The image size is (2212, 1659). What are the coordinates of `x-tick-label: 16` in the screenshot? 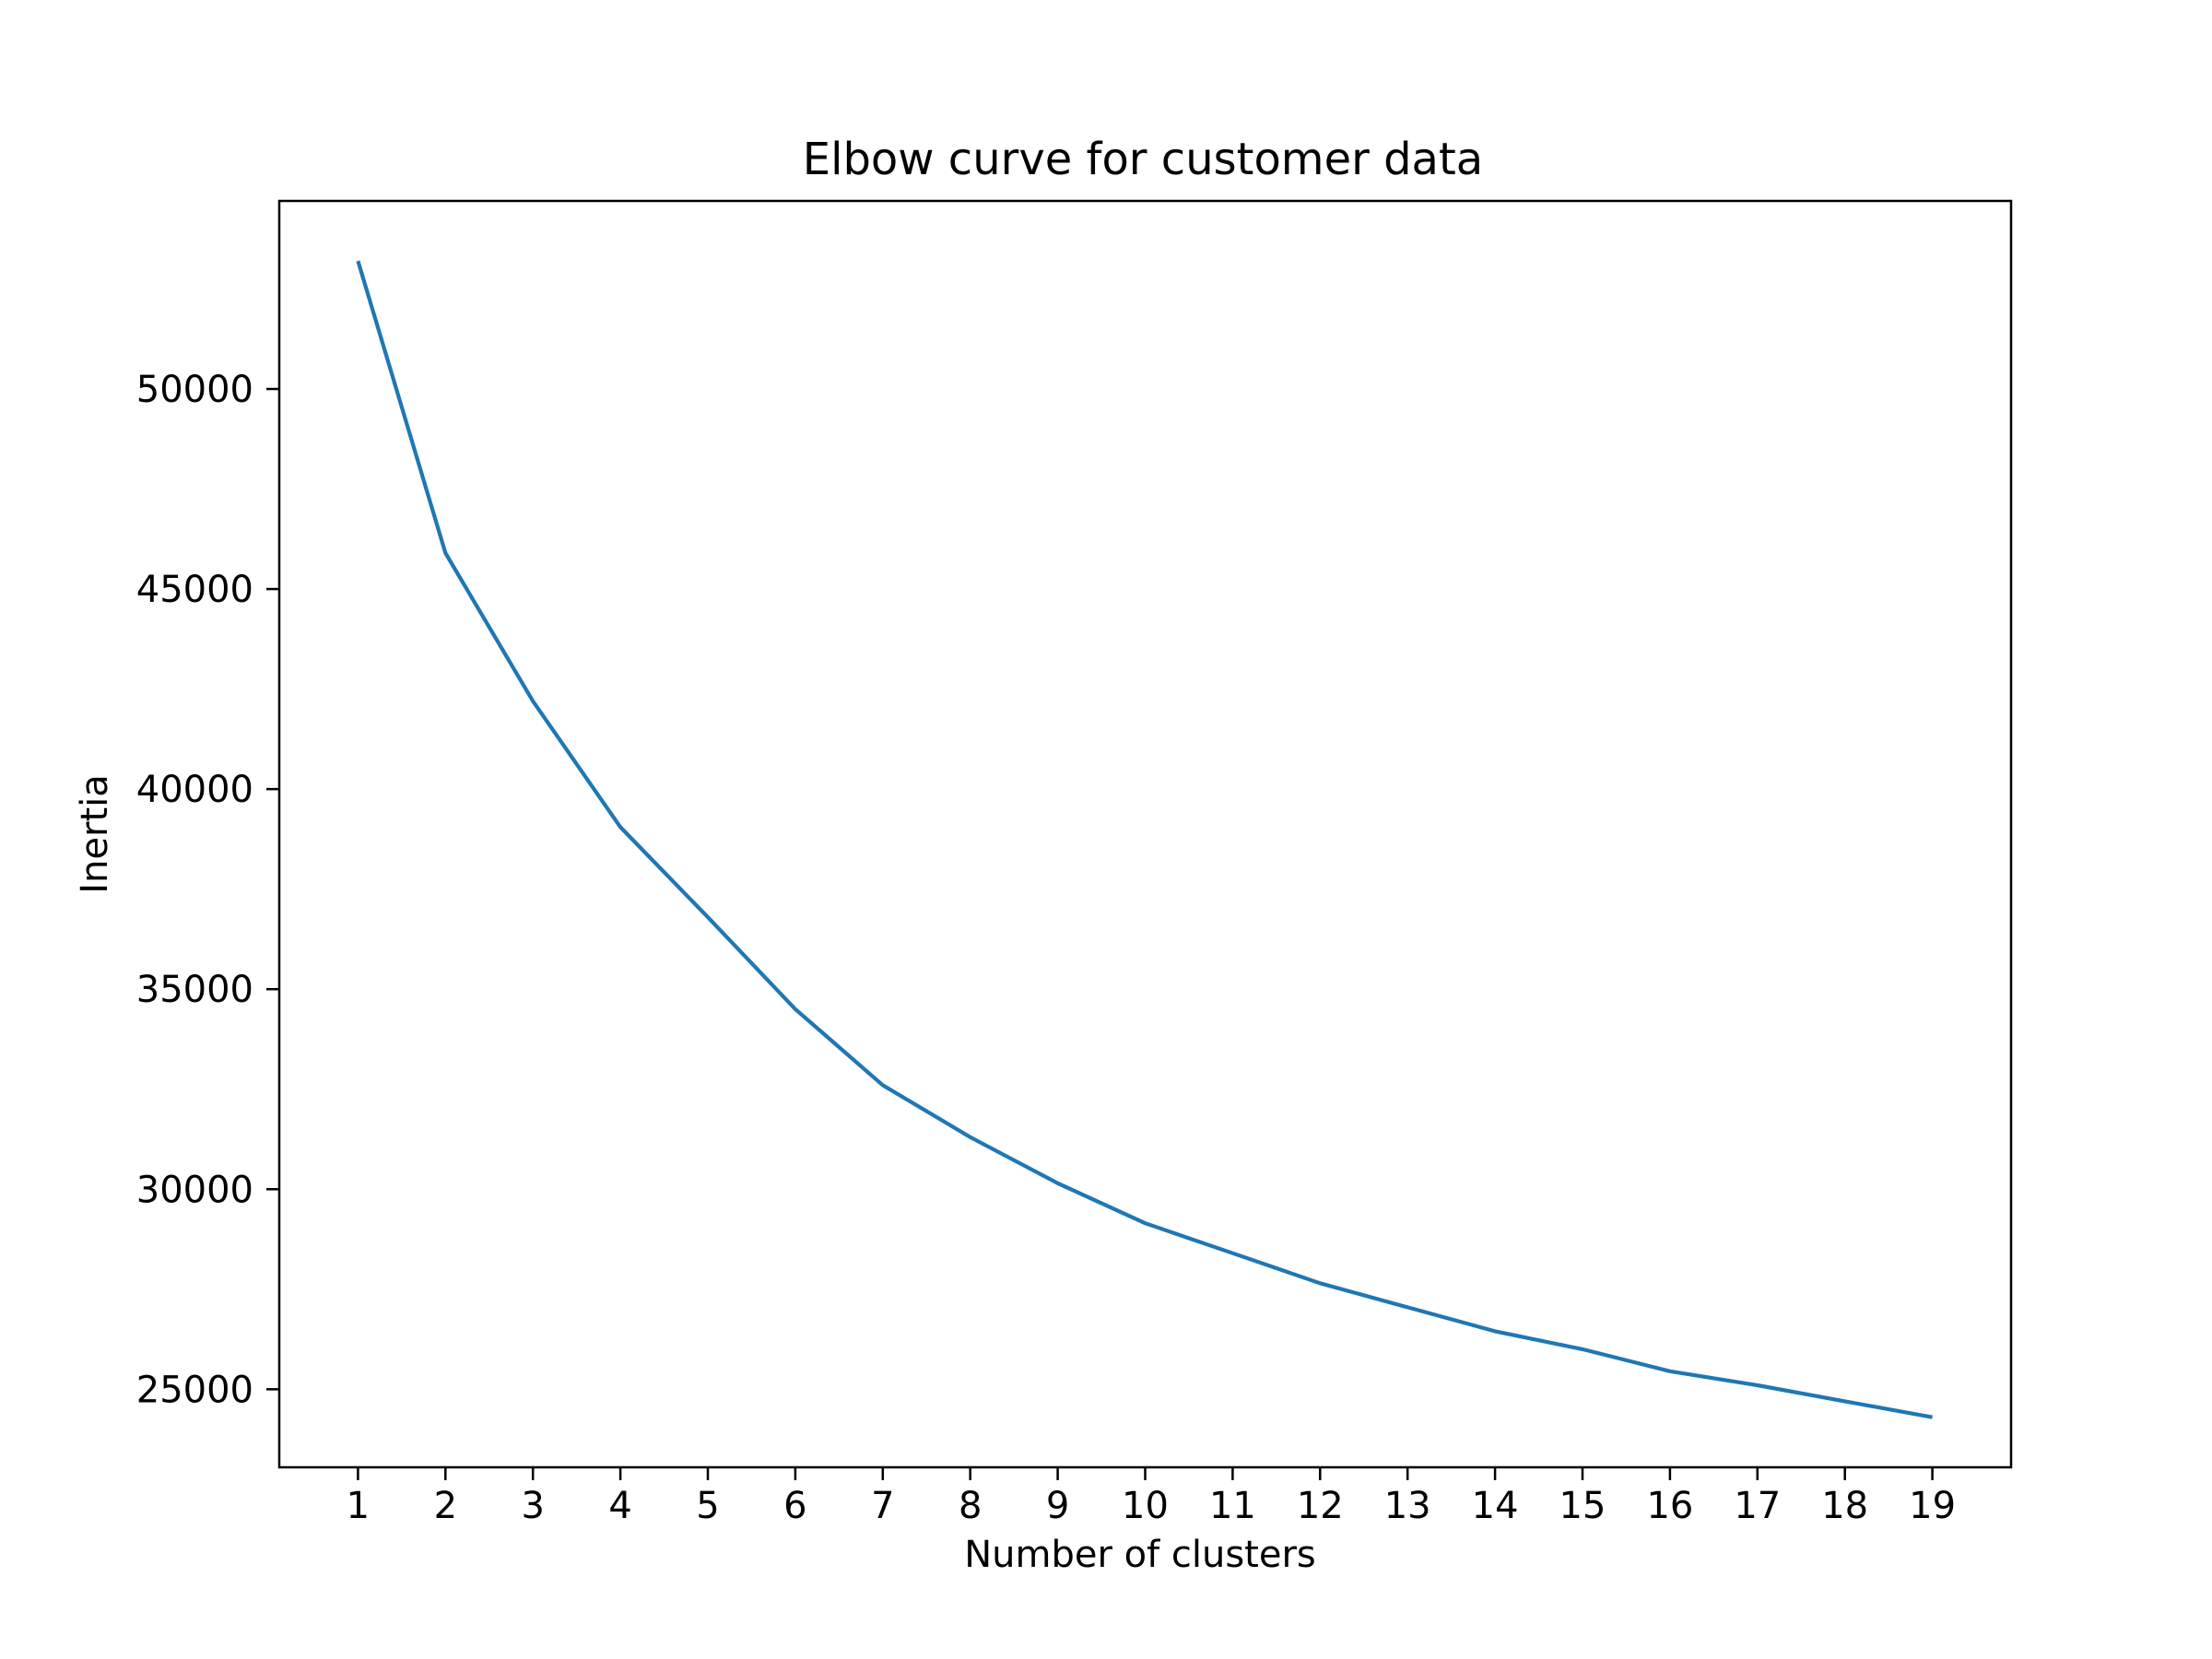 It's located at (1669, 1506).